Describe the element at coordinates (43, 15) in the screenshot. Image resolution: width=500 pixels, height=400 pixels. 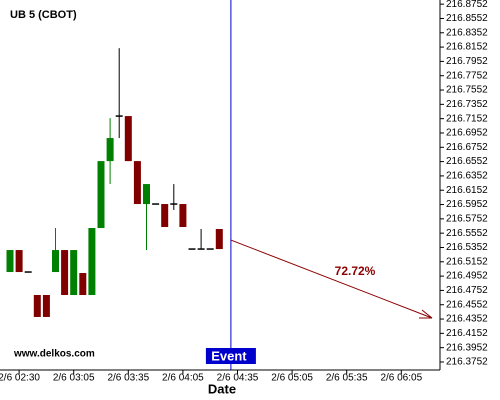
I see `chart-title: UB 5 (CBOT)` at that location.